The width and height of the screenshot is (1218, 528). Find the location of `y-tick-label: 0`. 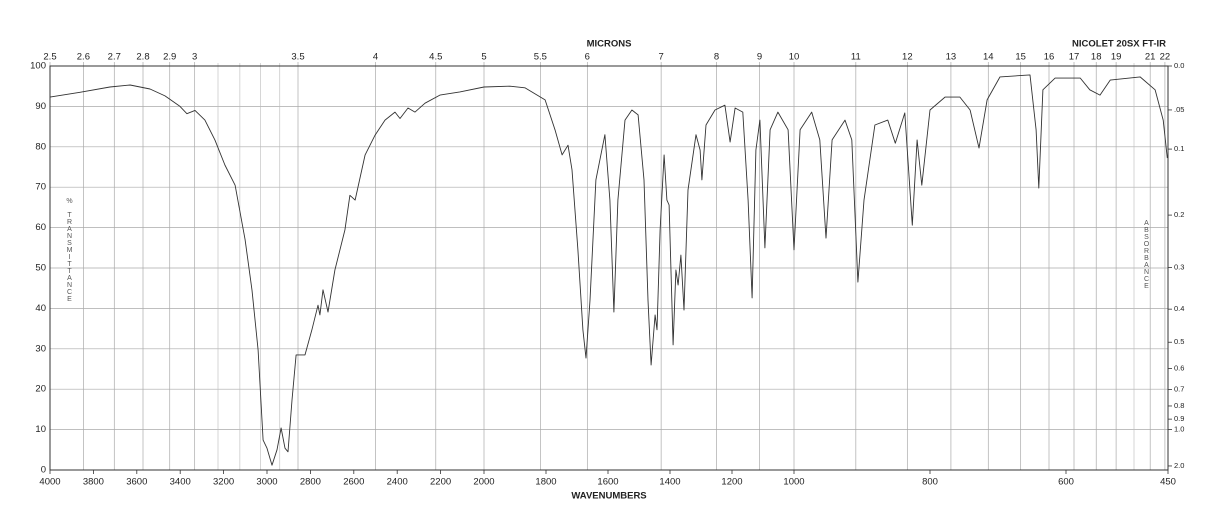

y-tick-label: 0 is located at coordinates (43, 470).